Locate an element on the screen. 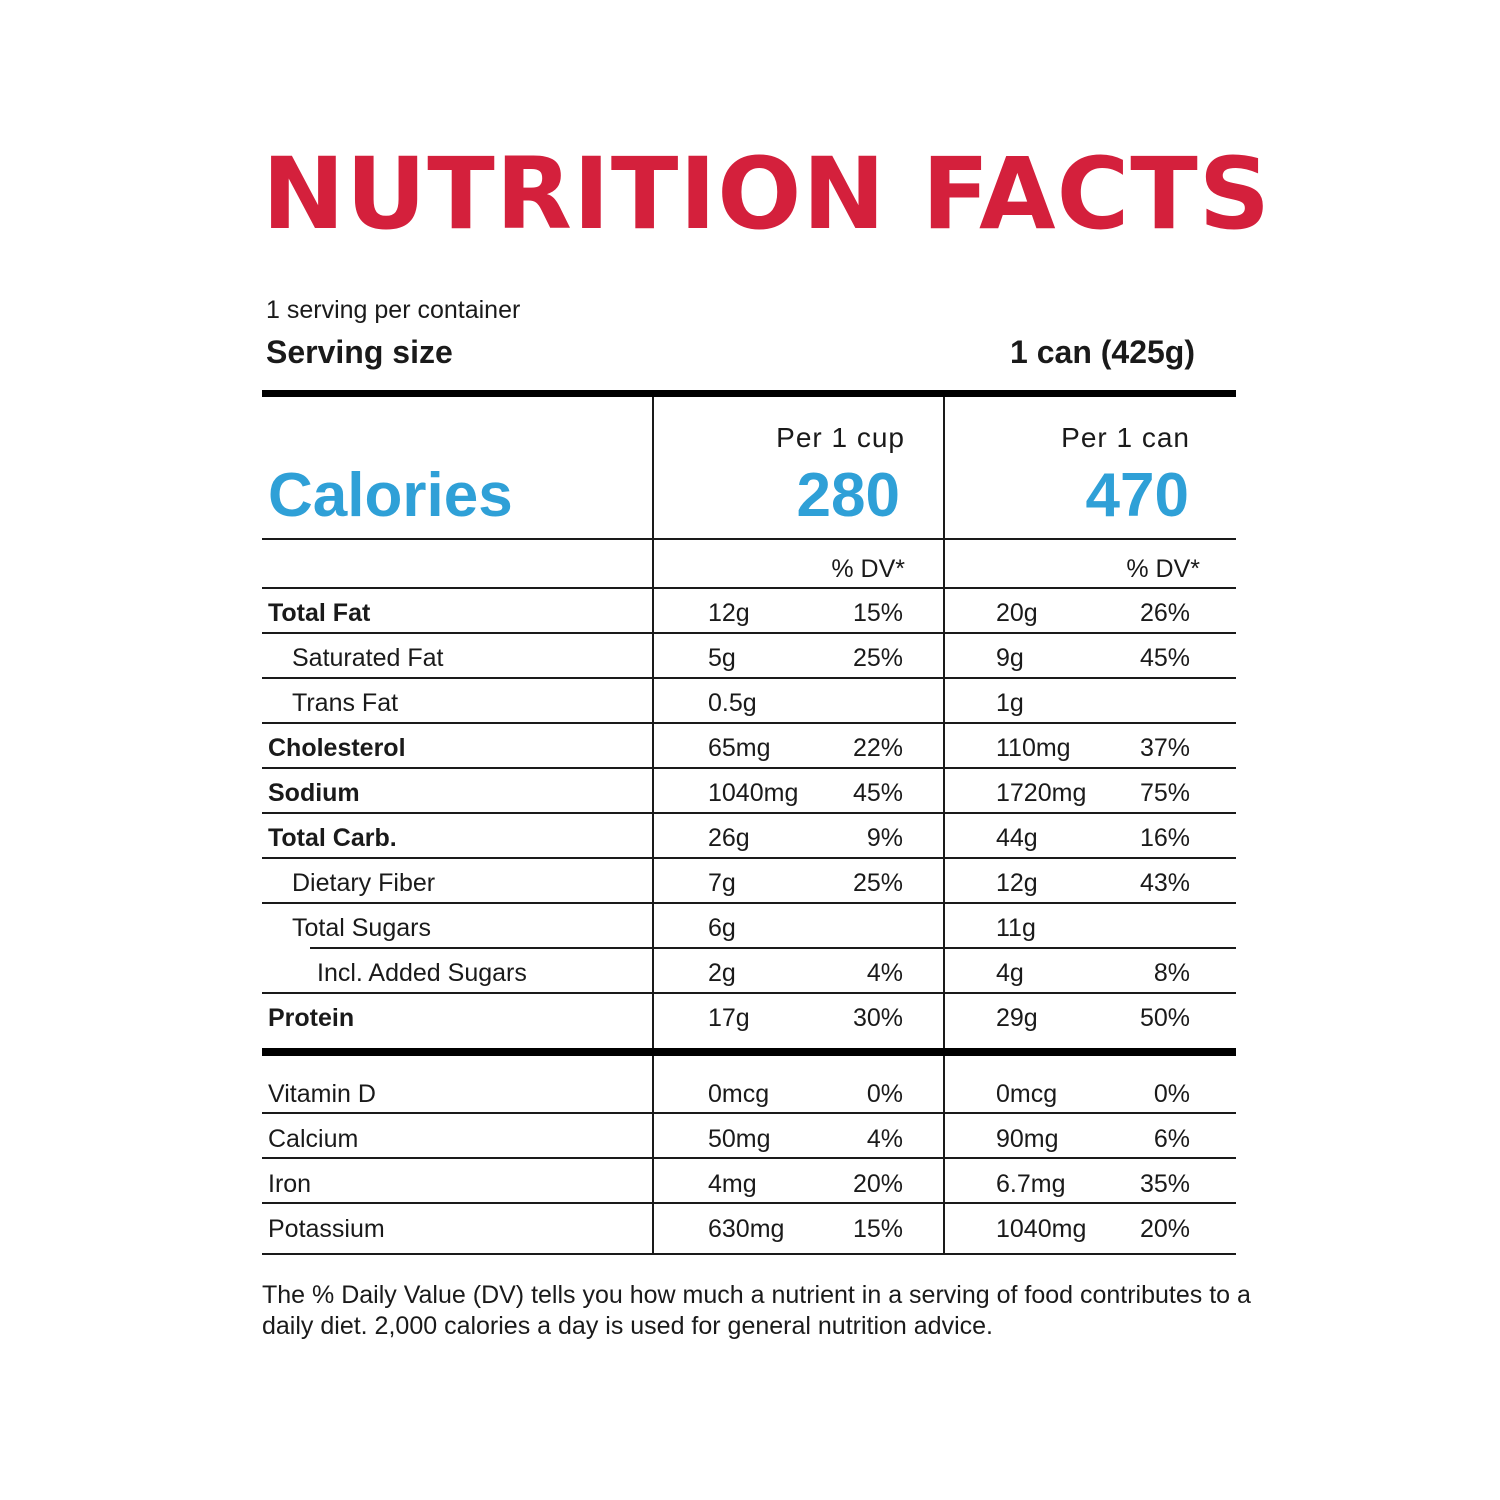 The height and width of the screenshot is (1500, 1500). nutrient-row-cholesterol: Cholesterol 65mg 22% 110mg 37% is located at coordinates (750, 747).